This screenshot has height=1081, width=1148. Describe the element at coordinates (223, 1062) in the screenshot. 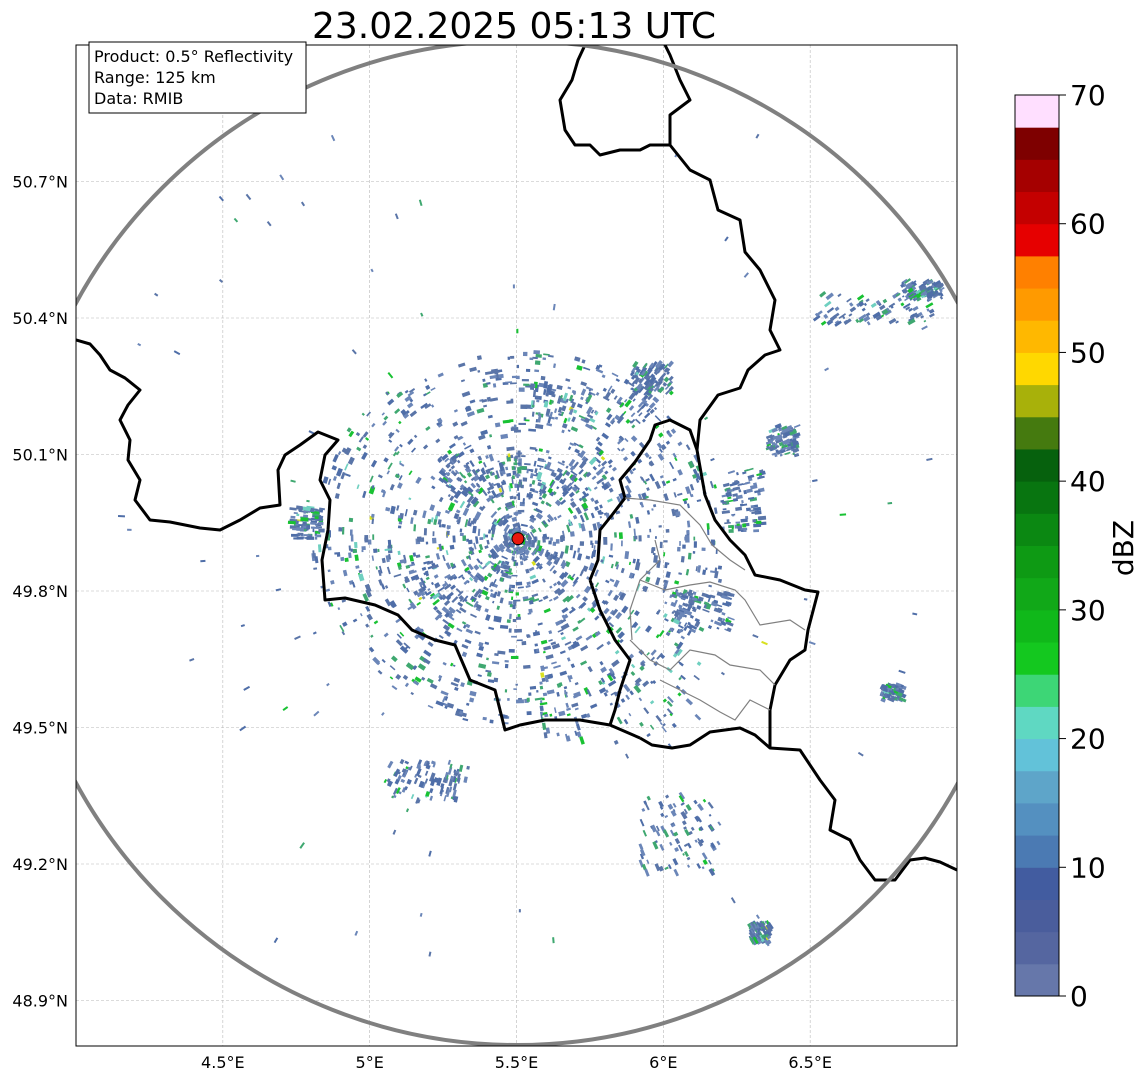

I see `lon-tick-label: 4.5°E` at that location.